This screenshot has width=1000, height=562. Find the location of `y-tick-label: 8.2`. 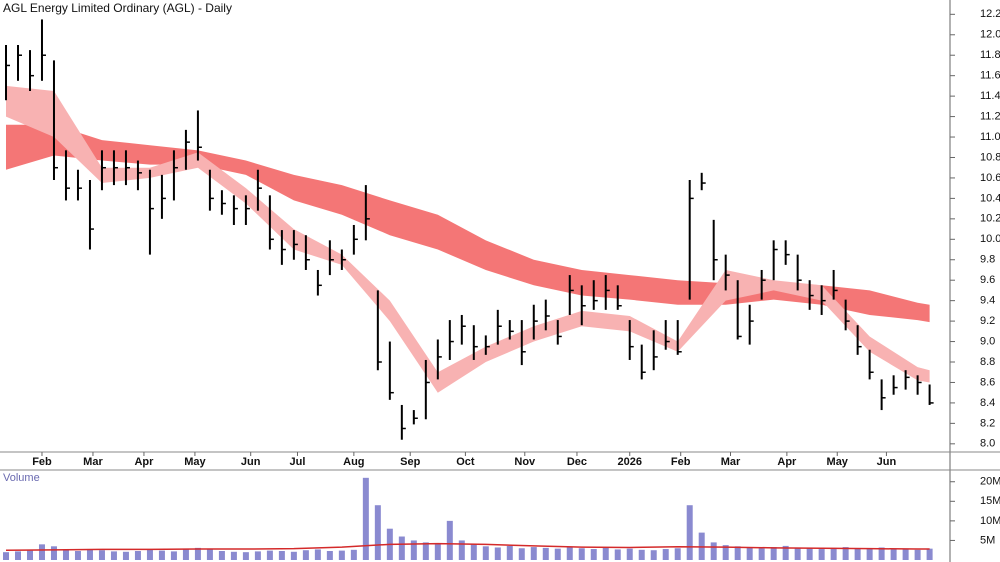

y-tick-label: 8.2 is located at coordinates (987, 423).